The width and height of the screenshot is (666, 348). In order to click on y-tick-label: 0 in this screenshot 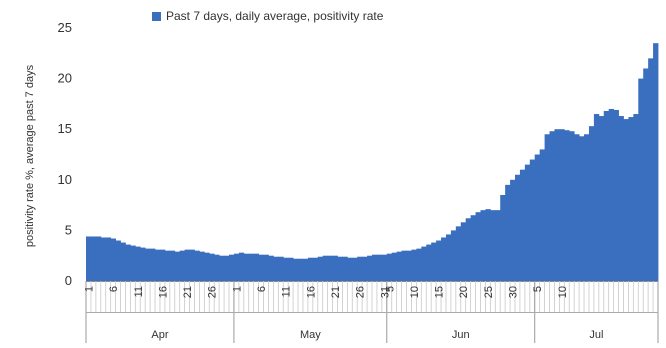, I will do `click(68, 280)`.